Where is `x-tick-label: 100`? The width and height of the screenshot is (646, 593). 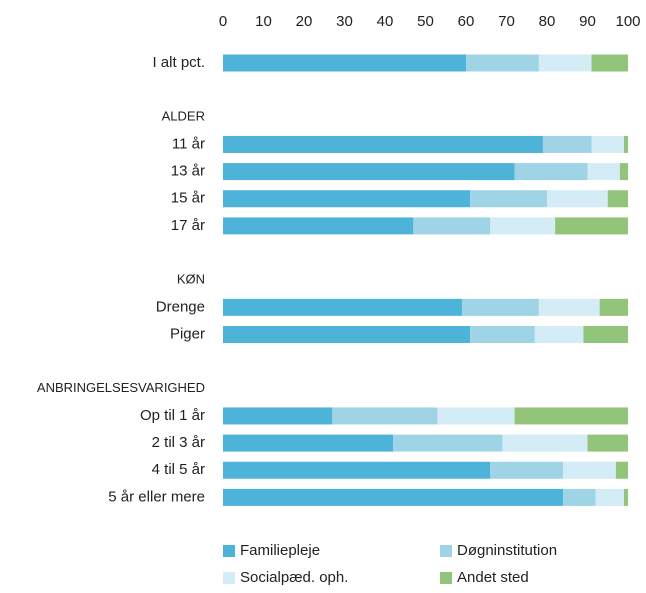 x-tick-label: 100 is located at coordinates (627, 21).